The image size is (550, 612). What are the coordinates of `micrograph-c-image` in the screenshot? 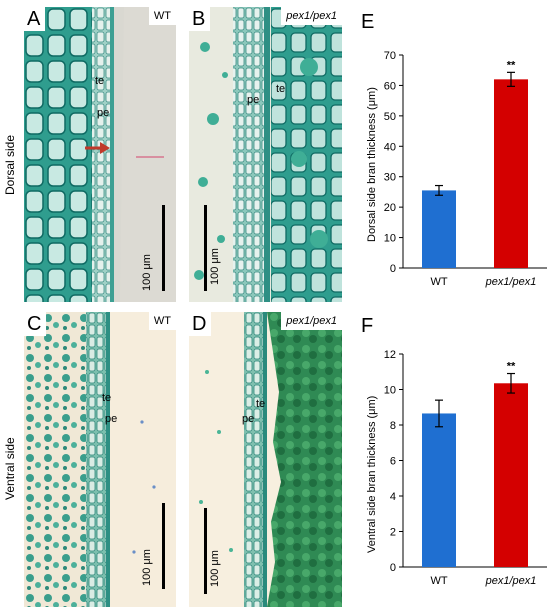 It's located at (100, 459).